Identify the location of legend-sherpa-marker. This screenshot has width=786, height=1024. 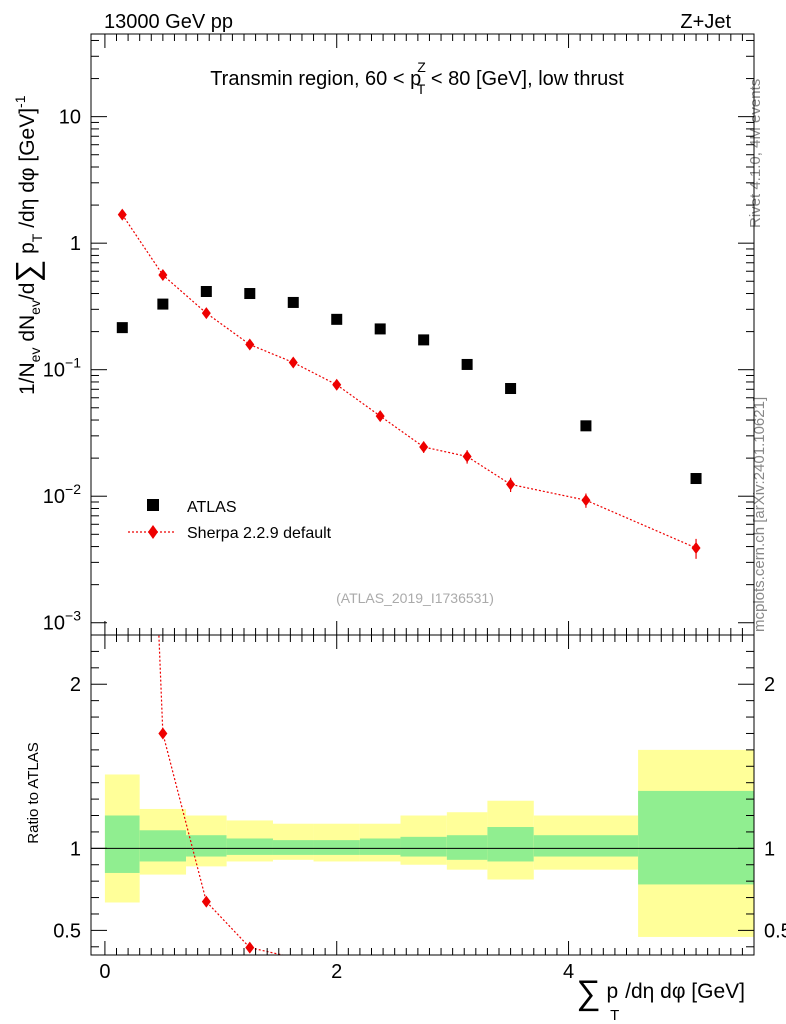
(153, 532).